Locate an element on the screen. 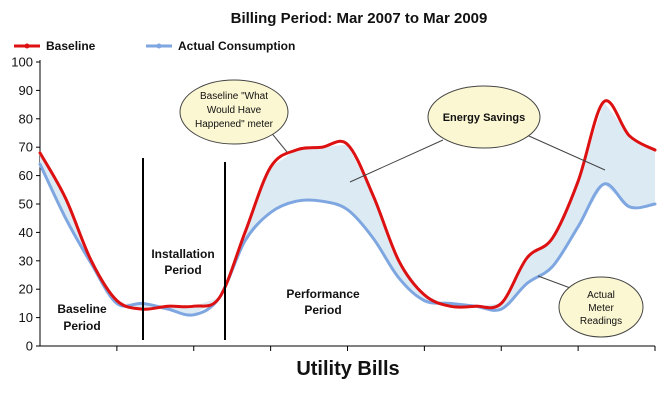 This screenshot has width=662, height=407. callout-baseline-line2: Would Have is located at coordinates (234, 110).